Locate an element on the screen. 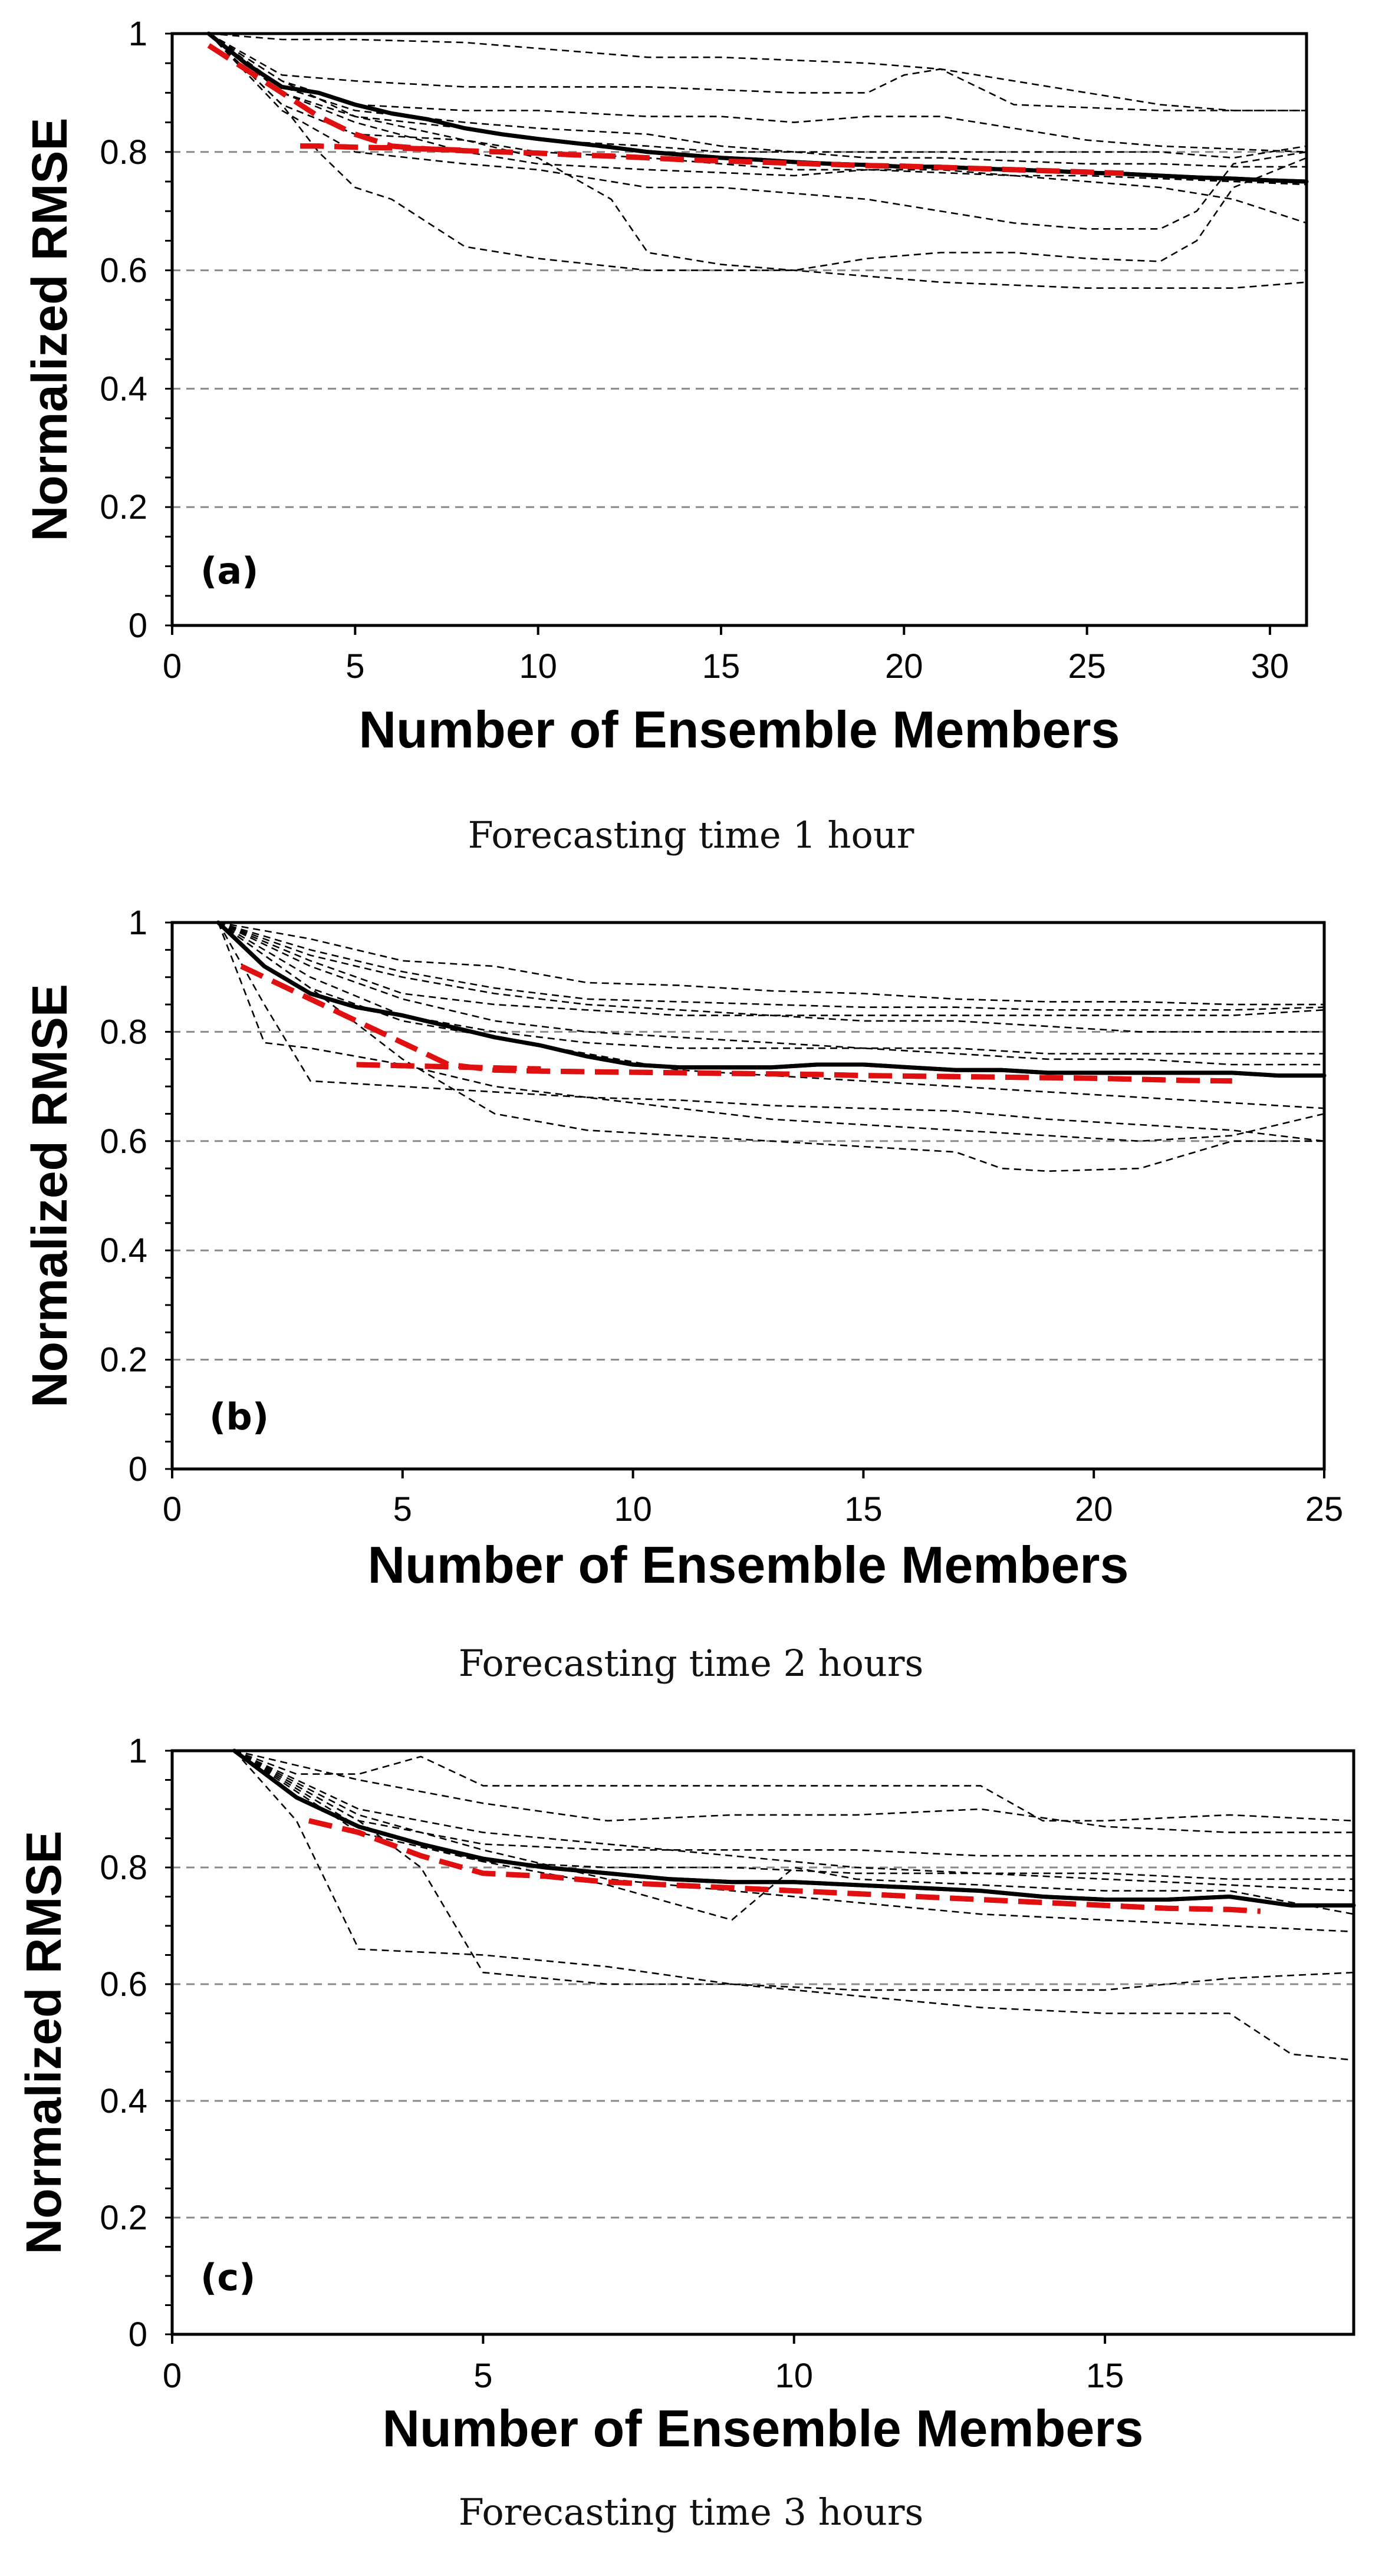 Image resolution: width=1382 pixels, height=2576 pixels. series-fit is located at coordinates (736, 1024).